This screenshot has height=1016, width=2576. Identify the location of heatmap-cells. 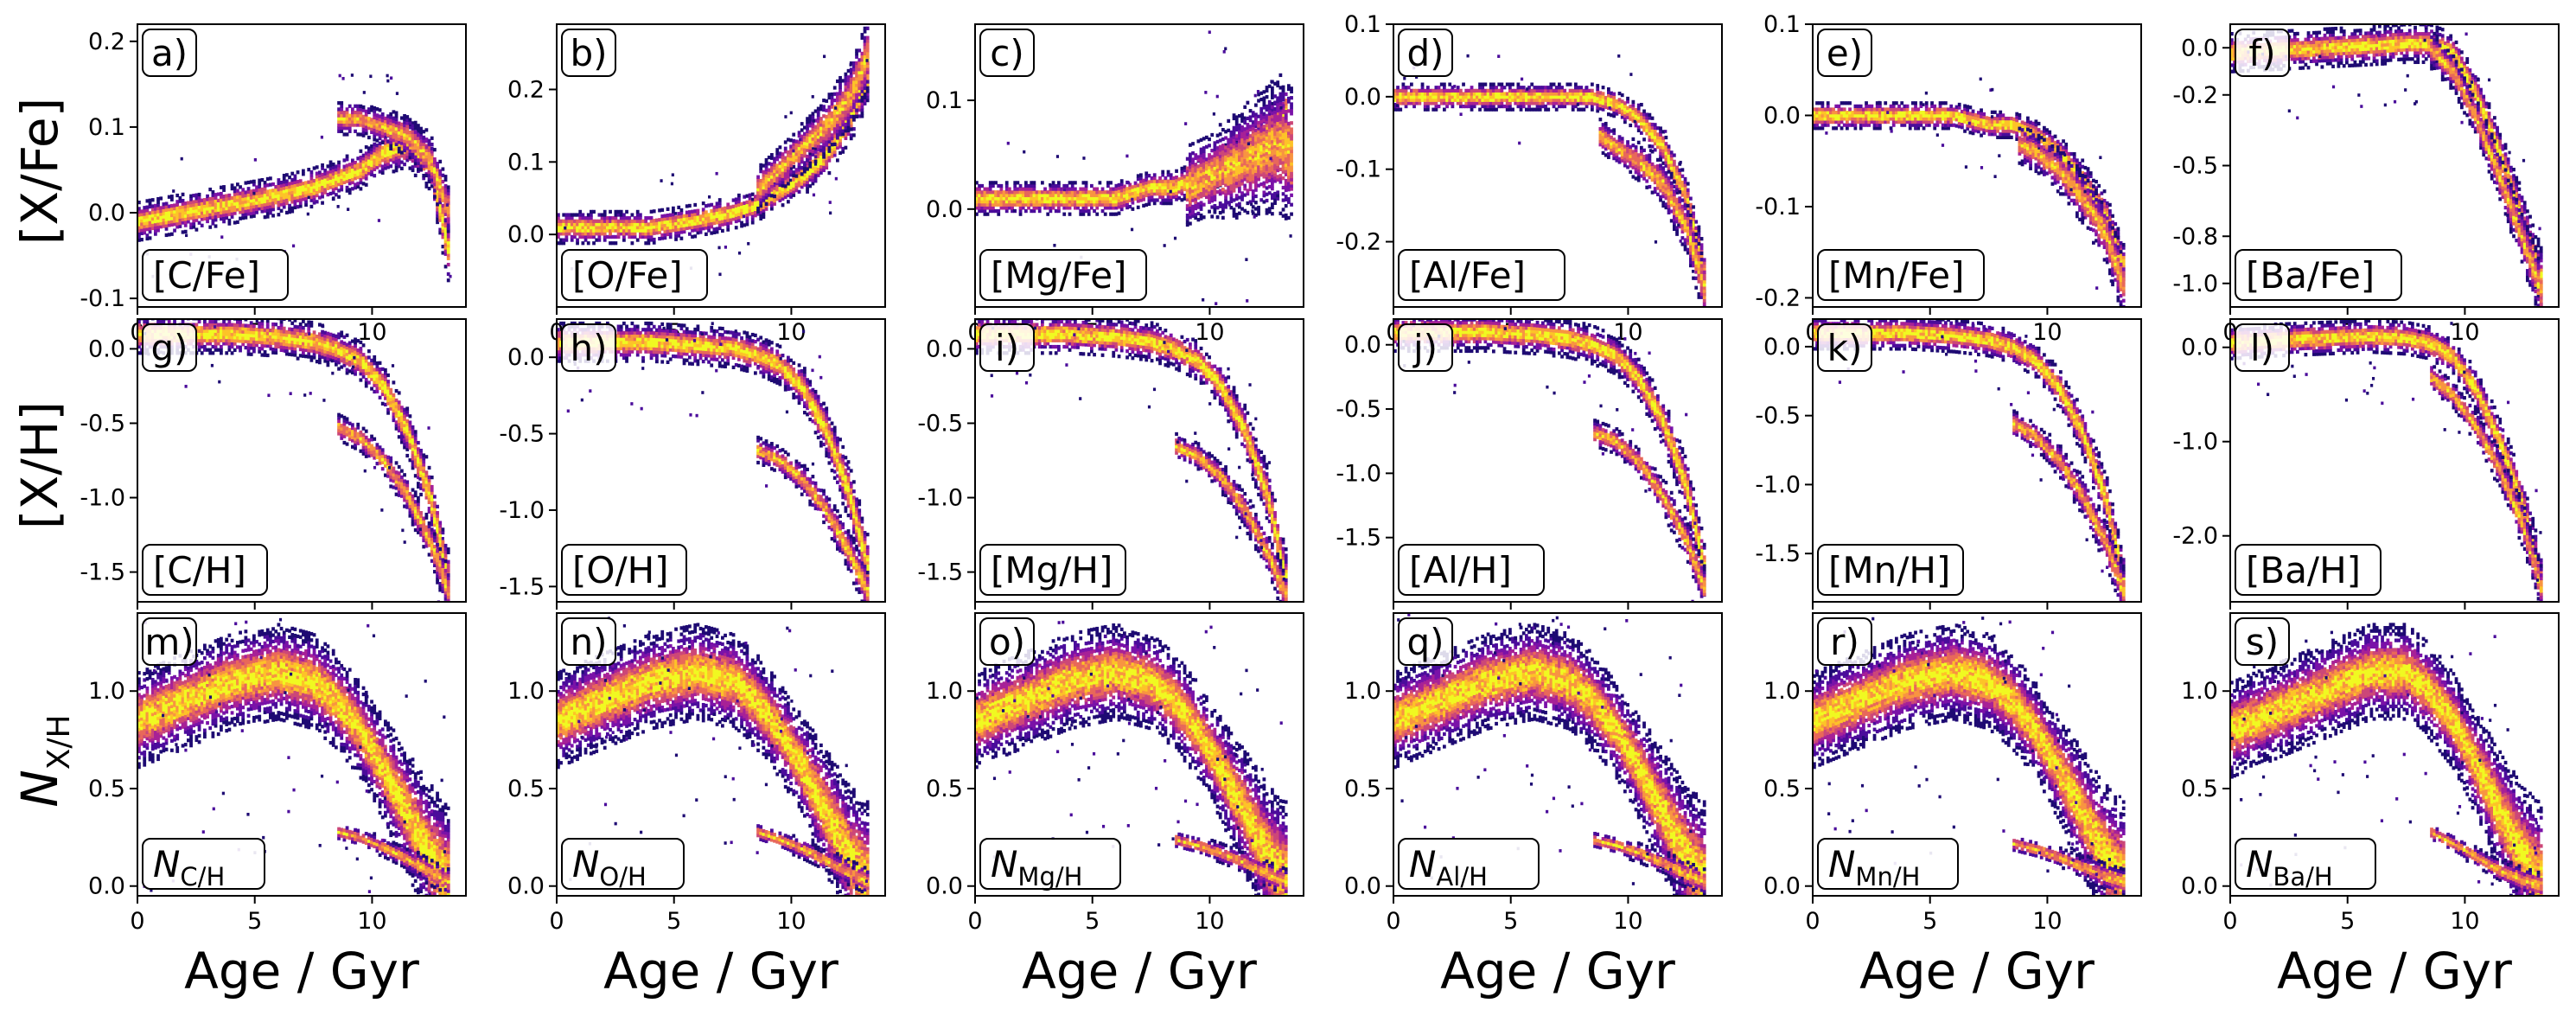
(294, 178).